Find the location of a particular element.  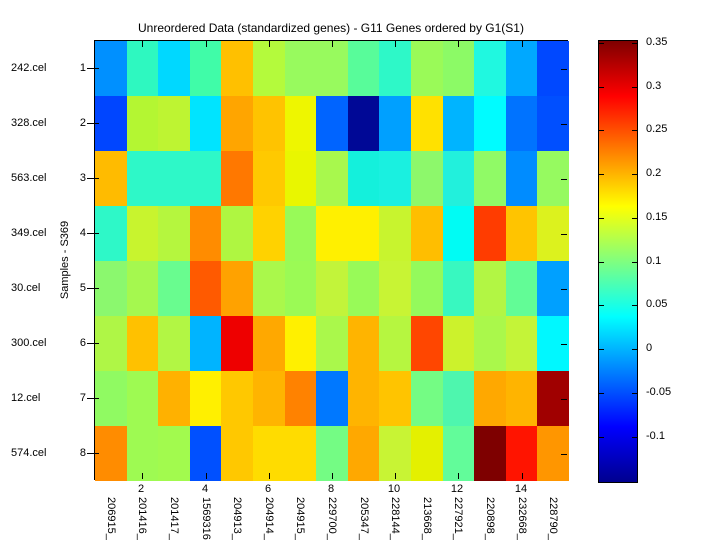

gene-label: 213668_ is located at coordinates (427, 518).